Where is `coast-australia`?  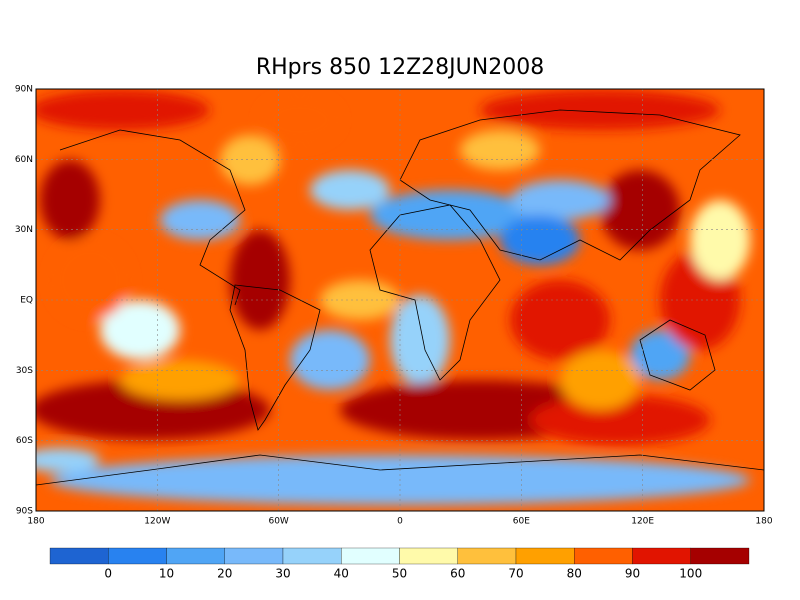 coast-australia is located at coordinates (677, 355).